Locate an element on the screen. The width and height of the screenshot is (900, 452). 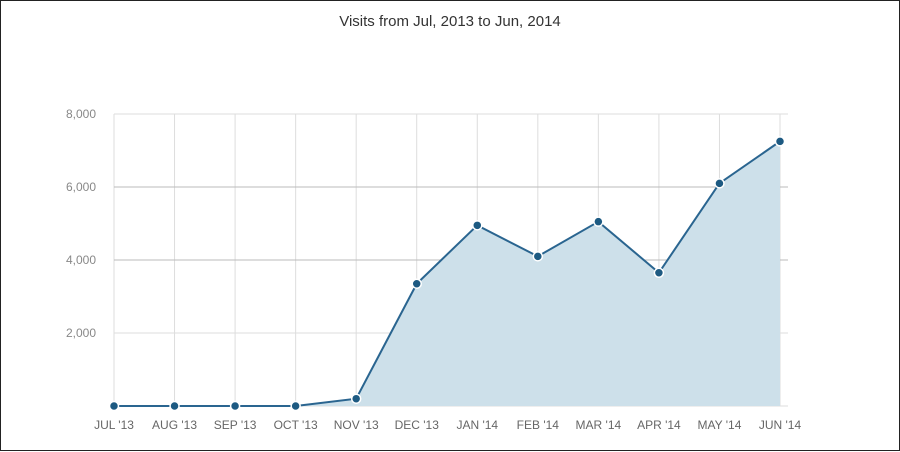
x-tick-label: AUG '13 is located at coordinates (174, 425).